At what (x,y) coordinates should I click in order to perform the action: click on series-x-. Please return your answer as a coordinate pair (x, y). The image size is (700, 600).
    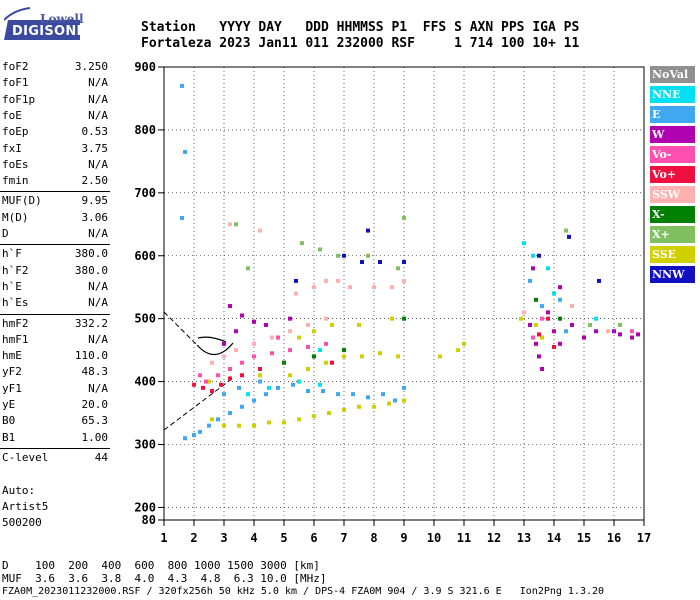
    Looking at the image, I should click on (428, 271).